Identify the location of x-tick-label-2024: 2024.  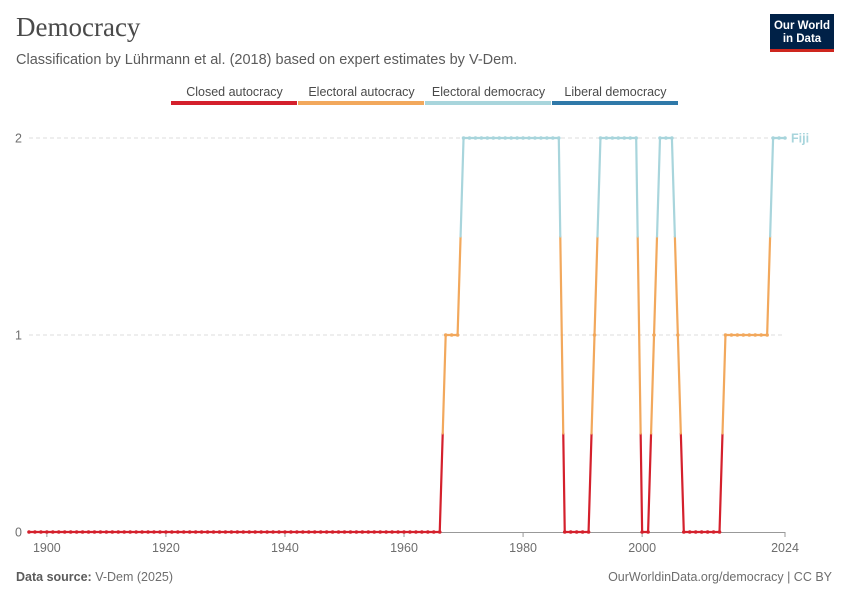
(785, 548).